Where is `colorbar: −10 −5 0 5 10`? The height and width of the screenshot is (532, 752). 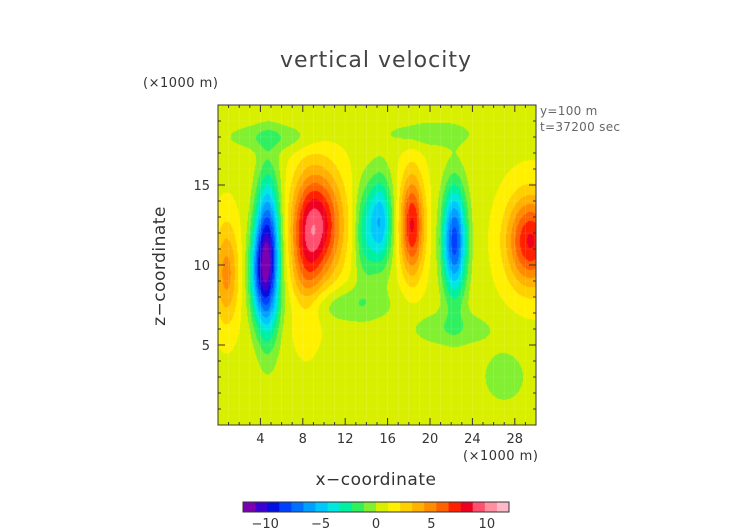
colorbar: −10 −5 0 5 10 is located at coordinates (376, 516).